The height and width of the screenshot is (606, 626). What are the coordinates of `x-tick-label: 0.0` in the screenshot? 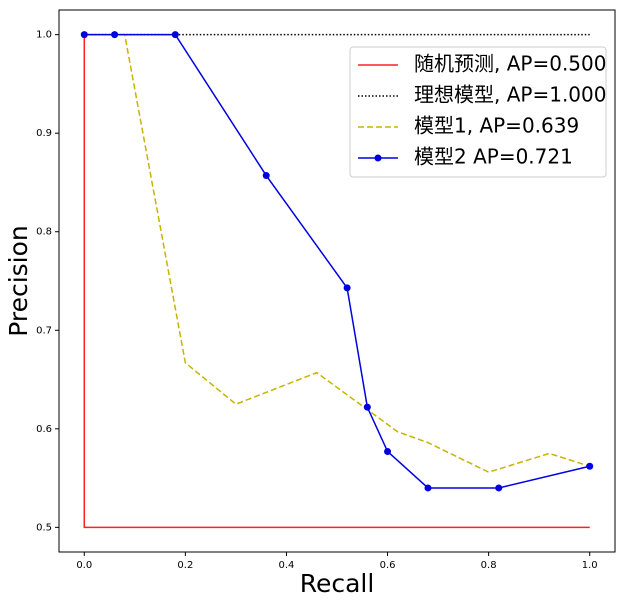 It's located at (84, 565).